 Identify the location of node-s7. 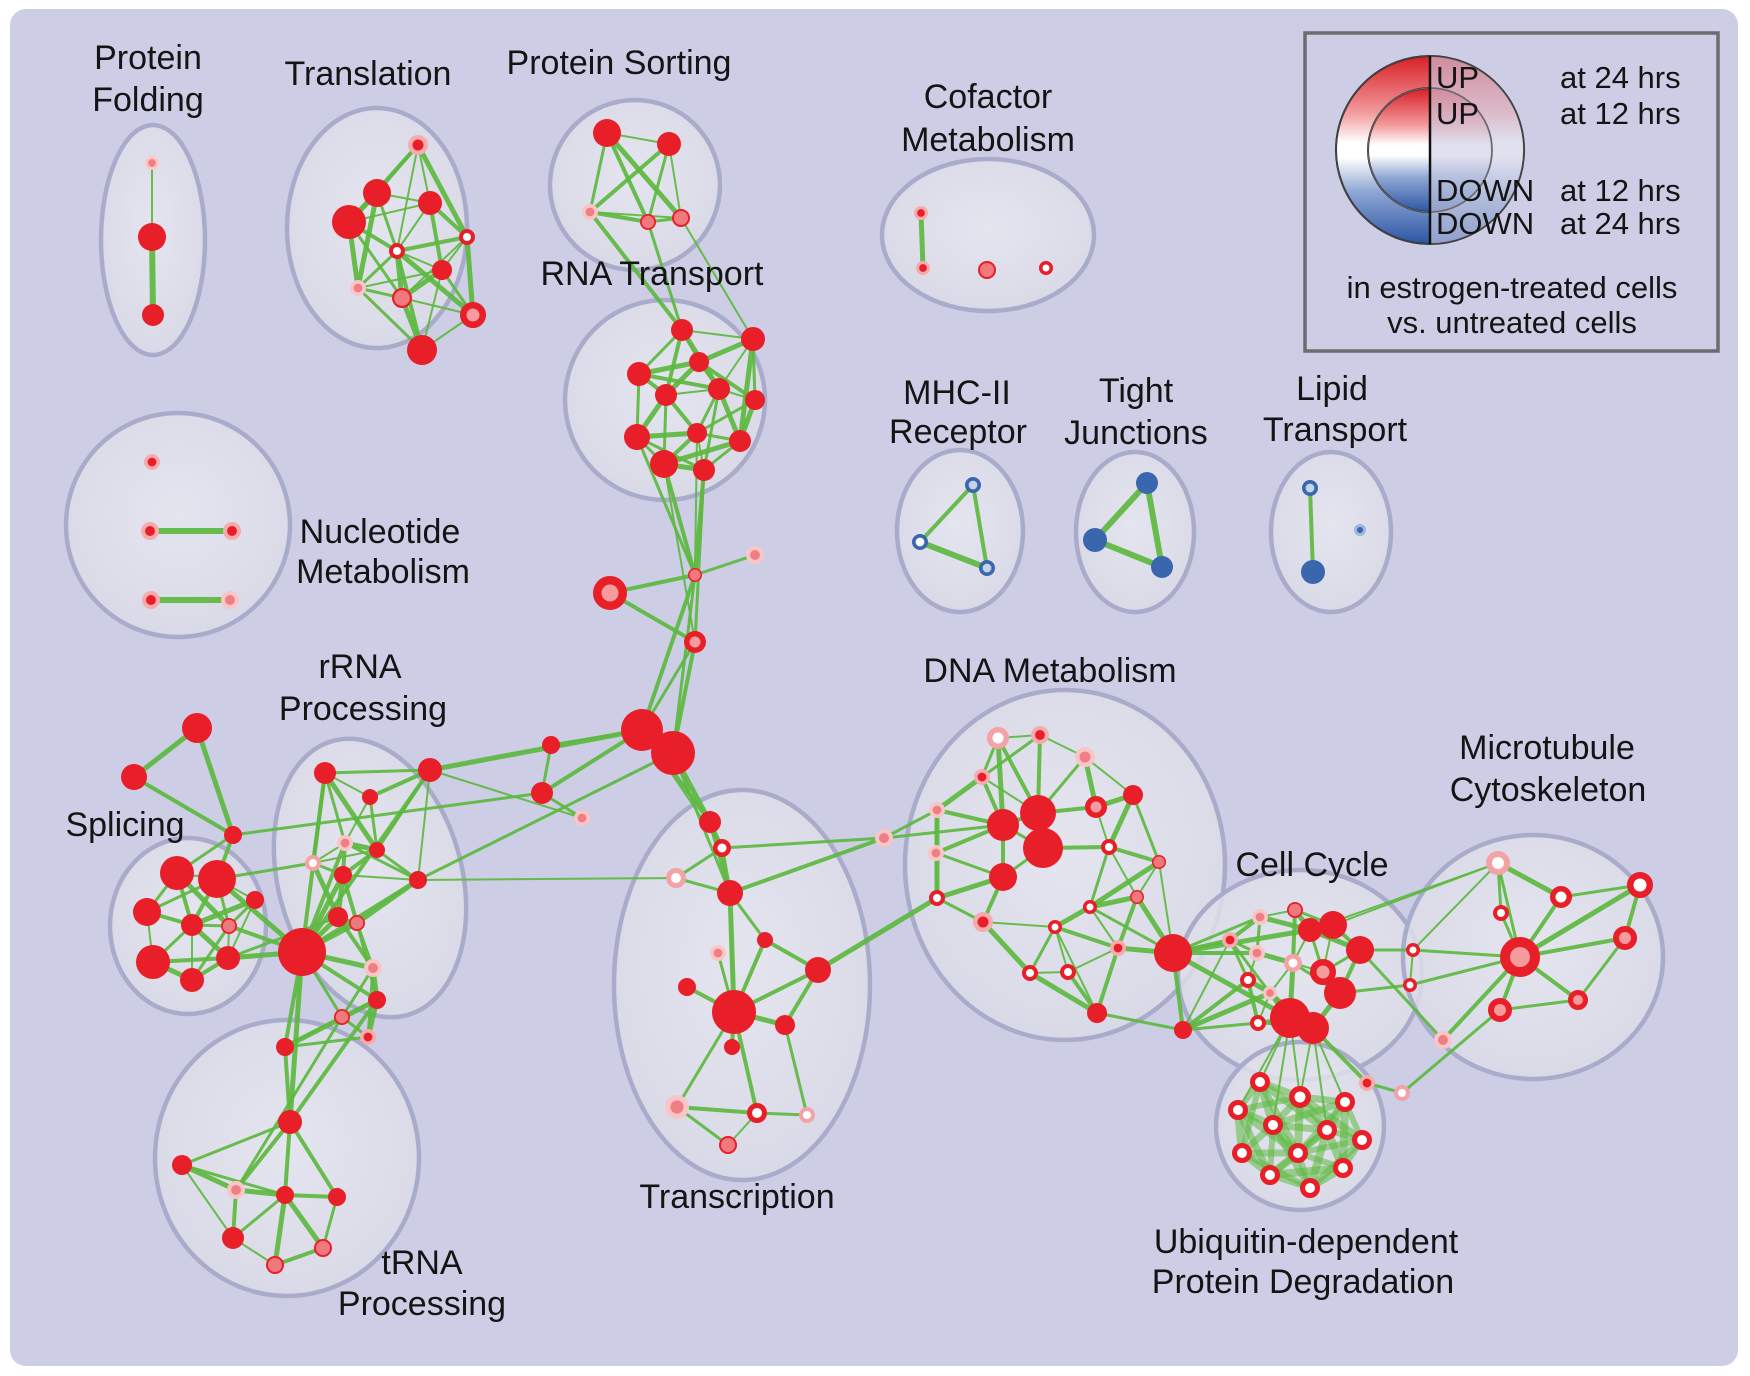
(192, 980).